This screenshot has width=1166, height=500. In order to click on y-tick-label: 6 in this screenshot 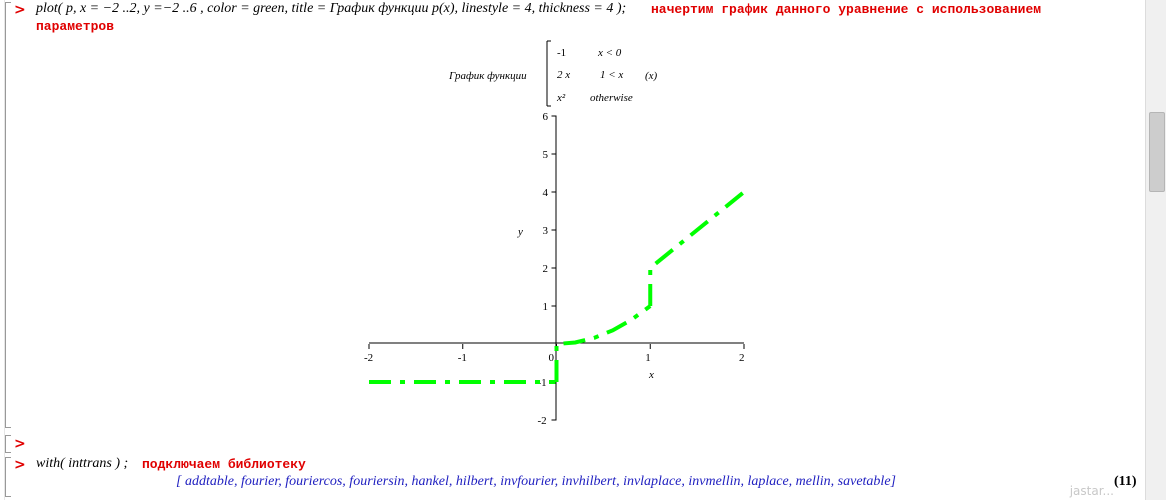, I will do `click(546, 117)`.